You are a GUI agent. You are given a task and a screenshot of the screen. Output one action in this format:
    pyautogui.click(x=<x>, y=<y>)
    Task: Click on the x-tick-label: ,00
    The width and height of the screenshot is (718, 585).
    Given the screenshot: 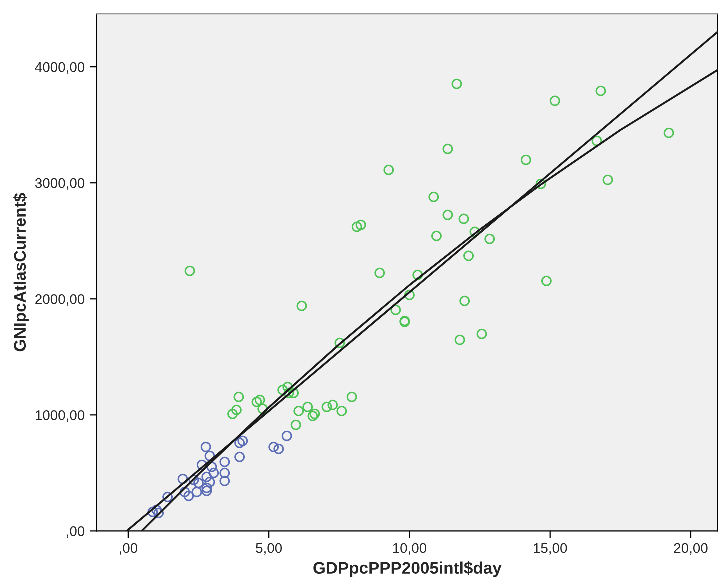 What is the action you would take?
    pyautogui.click(x=129, y=549)
    